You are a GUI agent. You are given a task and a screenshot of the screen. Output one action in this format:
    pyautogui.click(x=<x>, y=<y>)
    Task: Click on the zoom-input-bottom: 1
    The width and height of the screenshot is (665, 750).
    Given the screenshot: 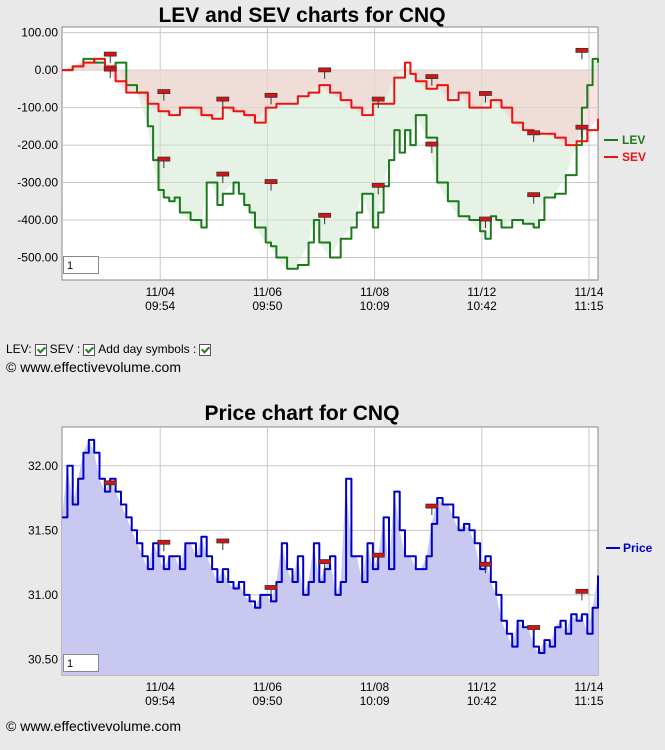 What is the action you would take?
    pyautogui.click(x=81, y=663)
    